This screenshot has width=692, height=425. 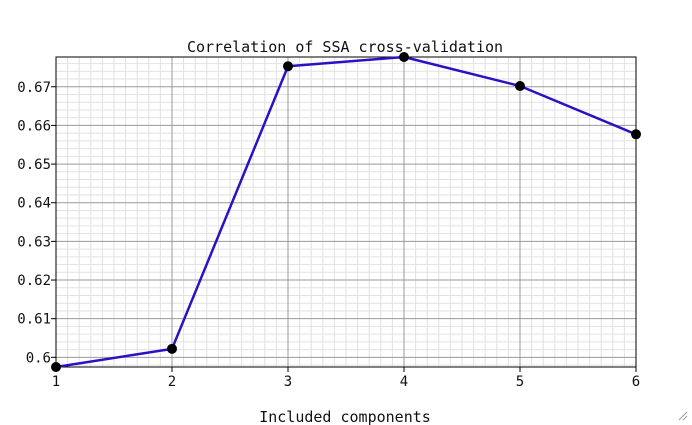 I want to click on y-tick-label: 0.61, so click(x=34, y=320).